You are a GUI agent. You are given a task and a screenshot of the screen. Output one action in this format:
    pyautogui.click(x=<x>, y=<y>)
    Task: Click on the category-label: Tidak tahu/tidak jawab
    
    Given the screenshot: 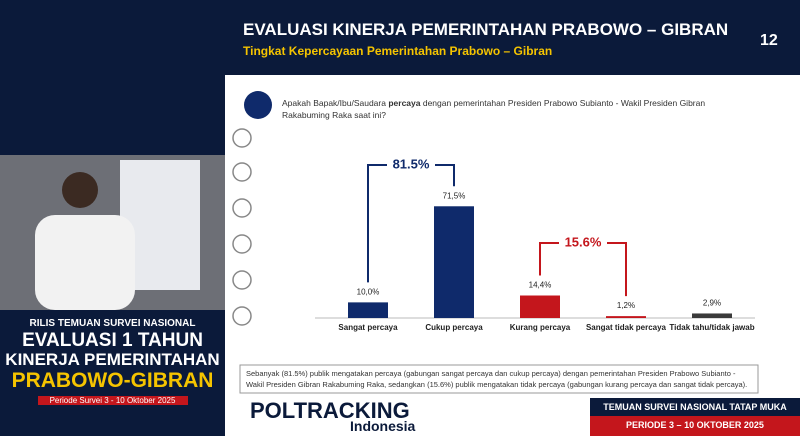 What is the action you would take?
    pyautogui.click(x=711, y=327)
    